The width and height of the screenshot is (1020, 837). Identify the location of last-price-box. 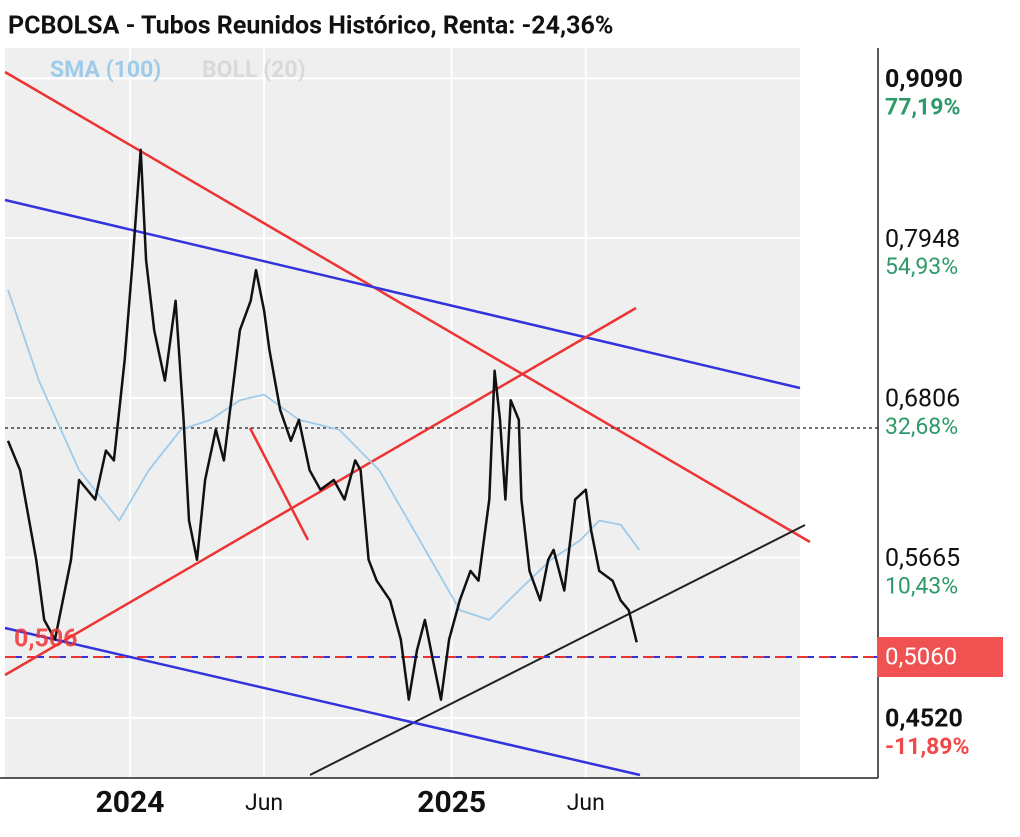
(940, 657).